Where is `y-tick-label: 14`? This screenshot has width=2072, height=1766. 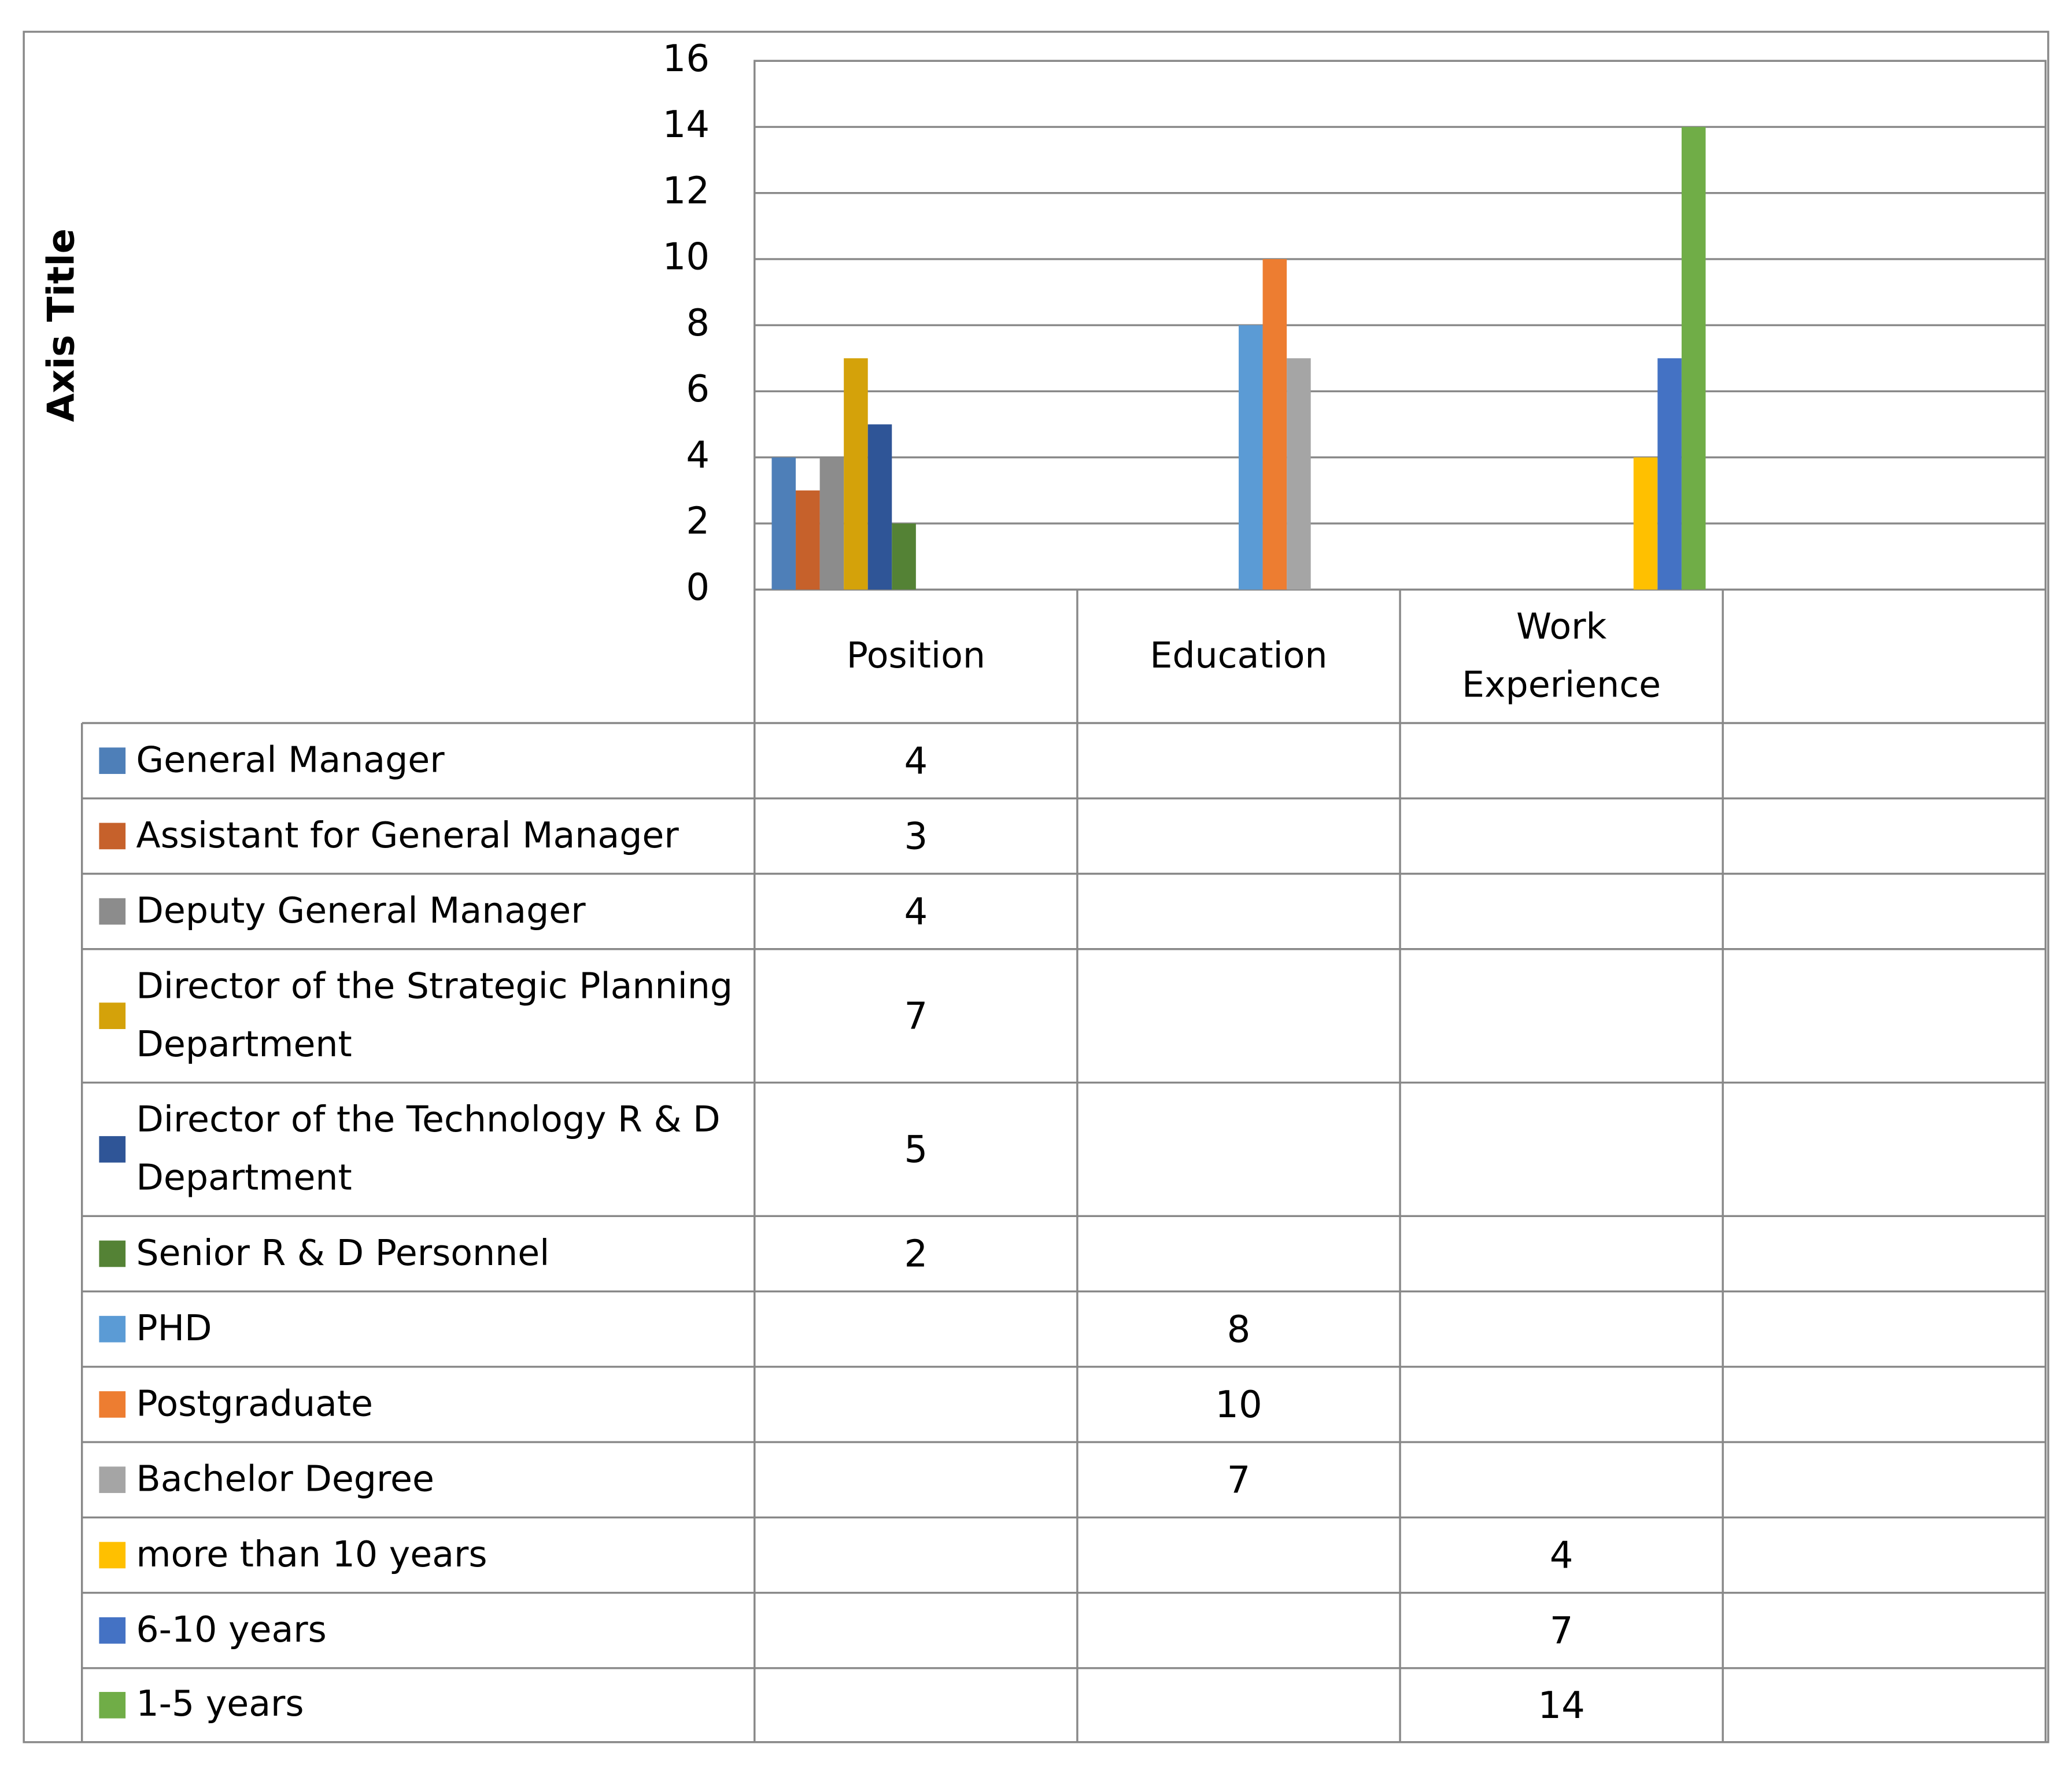 y-tick-label: 14 is located at coordinates (686, 125).